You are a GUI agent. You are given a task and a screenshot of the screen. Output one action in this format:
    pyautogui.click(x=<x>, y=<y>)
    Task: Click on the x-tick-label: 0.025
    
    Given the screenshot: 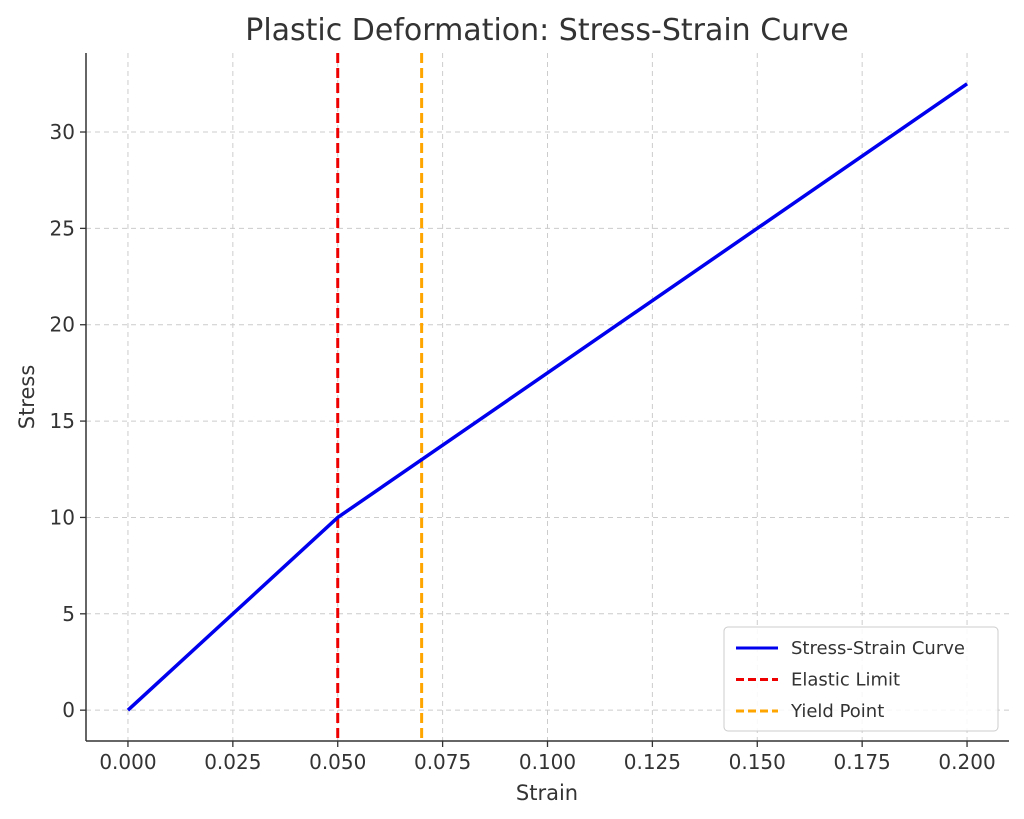 What is the action you would take?
    pyautogui.click(x=232, y=762)
    